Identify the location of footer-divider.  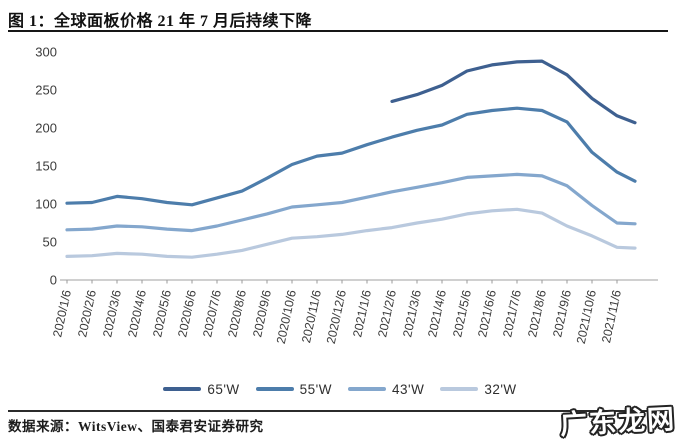
(338, 411).